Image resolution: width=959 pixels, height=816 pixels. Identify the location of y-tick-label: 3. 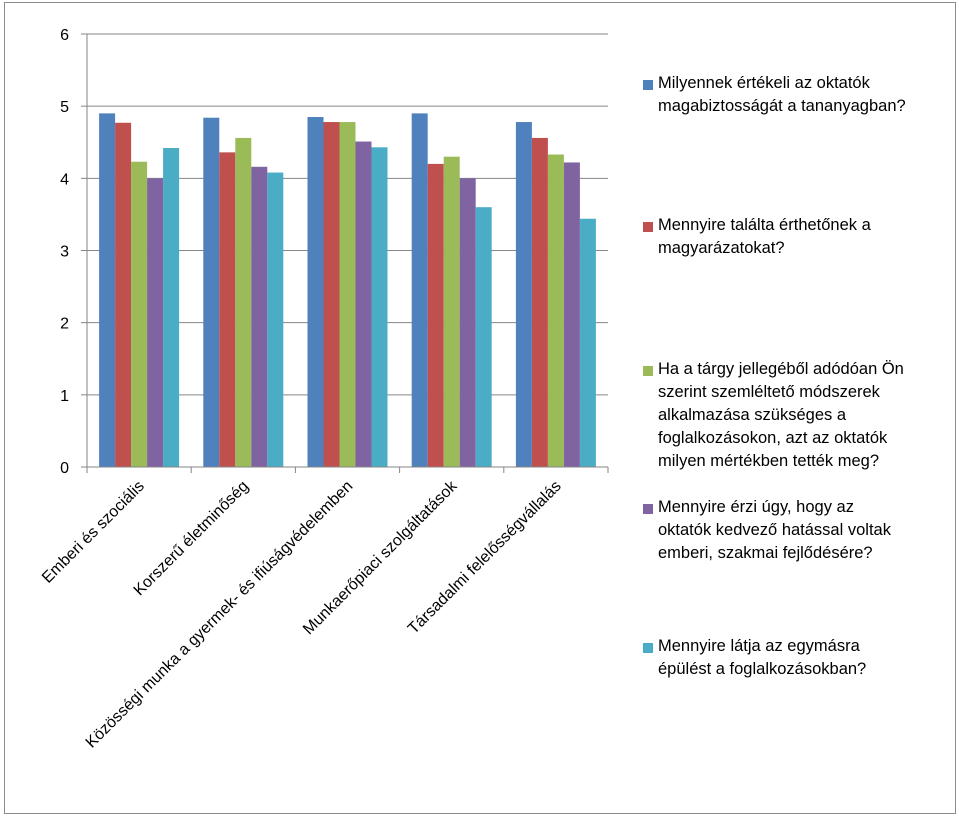
(64, 252).